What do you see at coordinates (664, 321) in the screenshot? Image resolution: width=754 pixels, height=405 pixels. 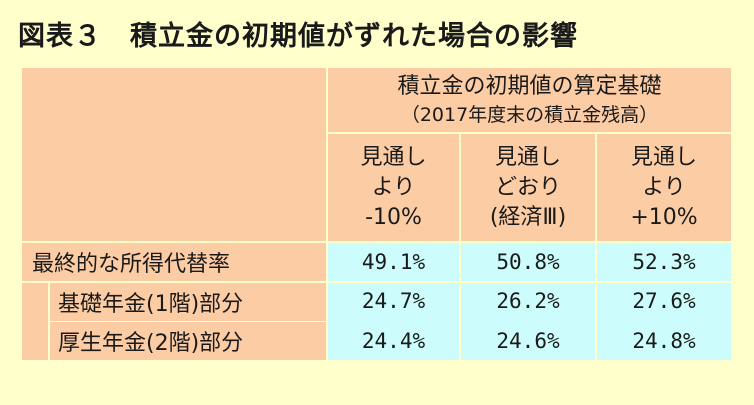 I see `value-cell: 27.6%` at bounding box center [664, 321].